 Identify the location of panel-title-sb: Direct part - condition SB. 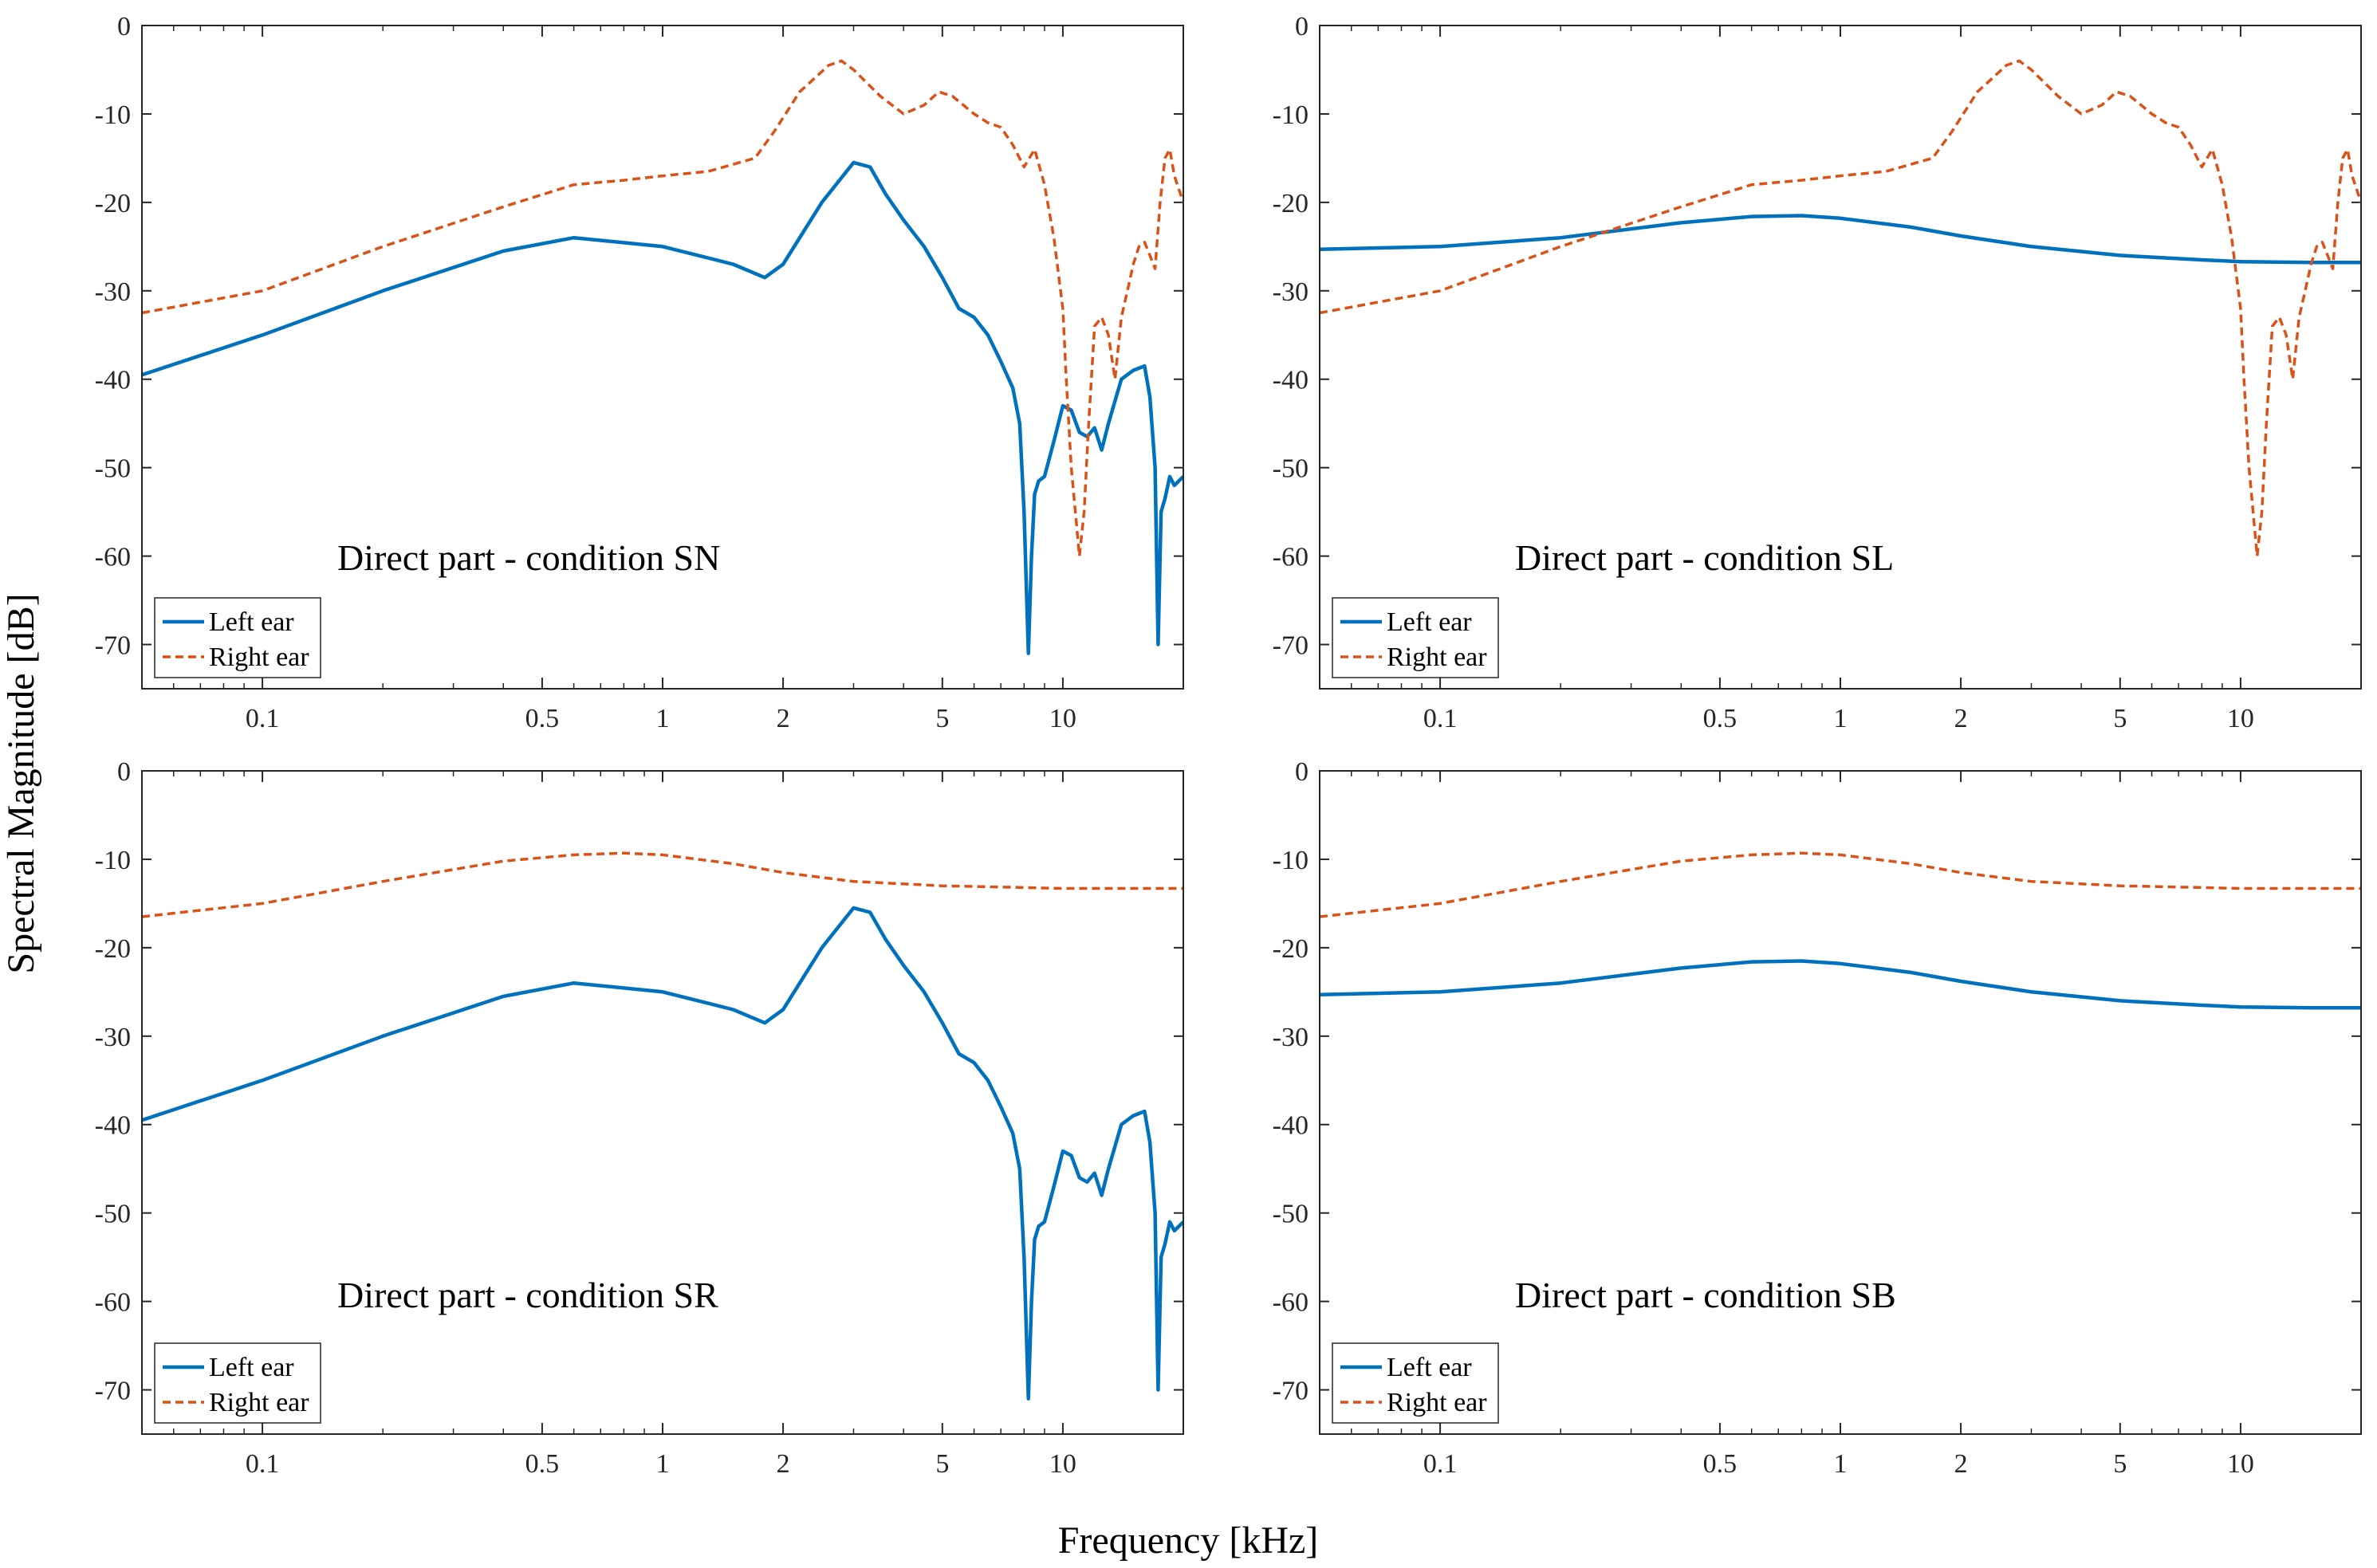
(1706, 1295).